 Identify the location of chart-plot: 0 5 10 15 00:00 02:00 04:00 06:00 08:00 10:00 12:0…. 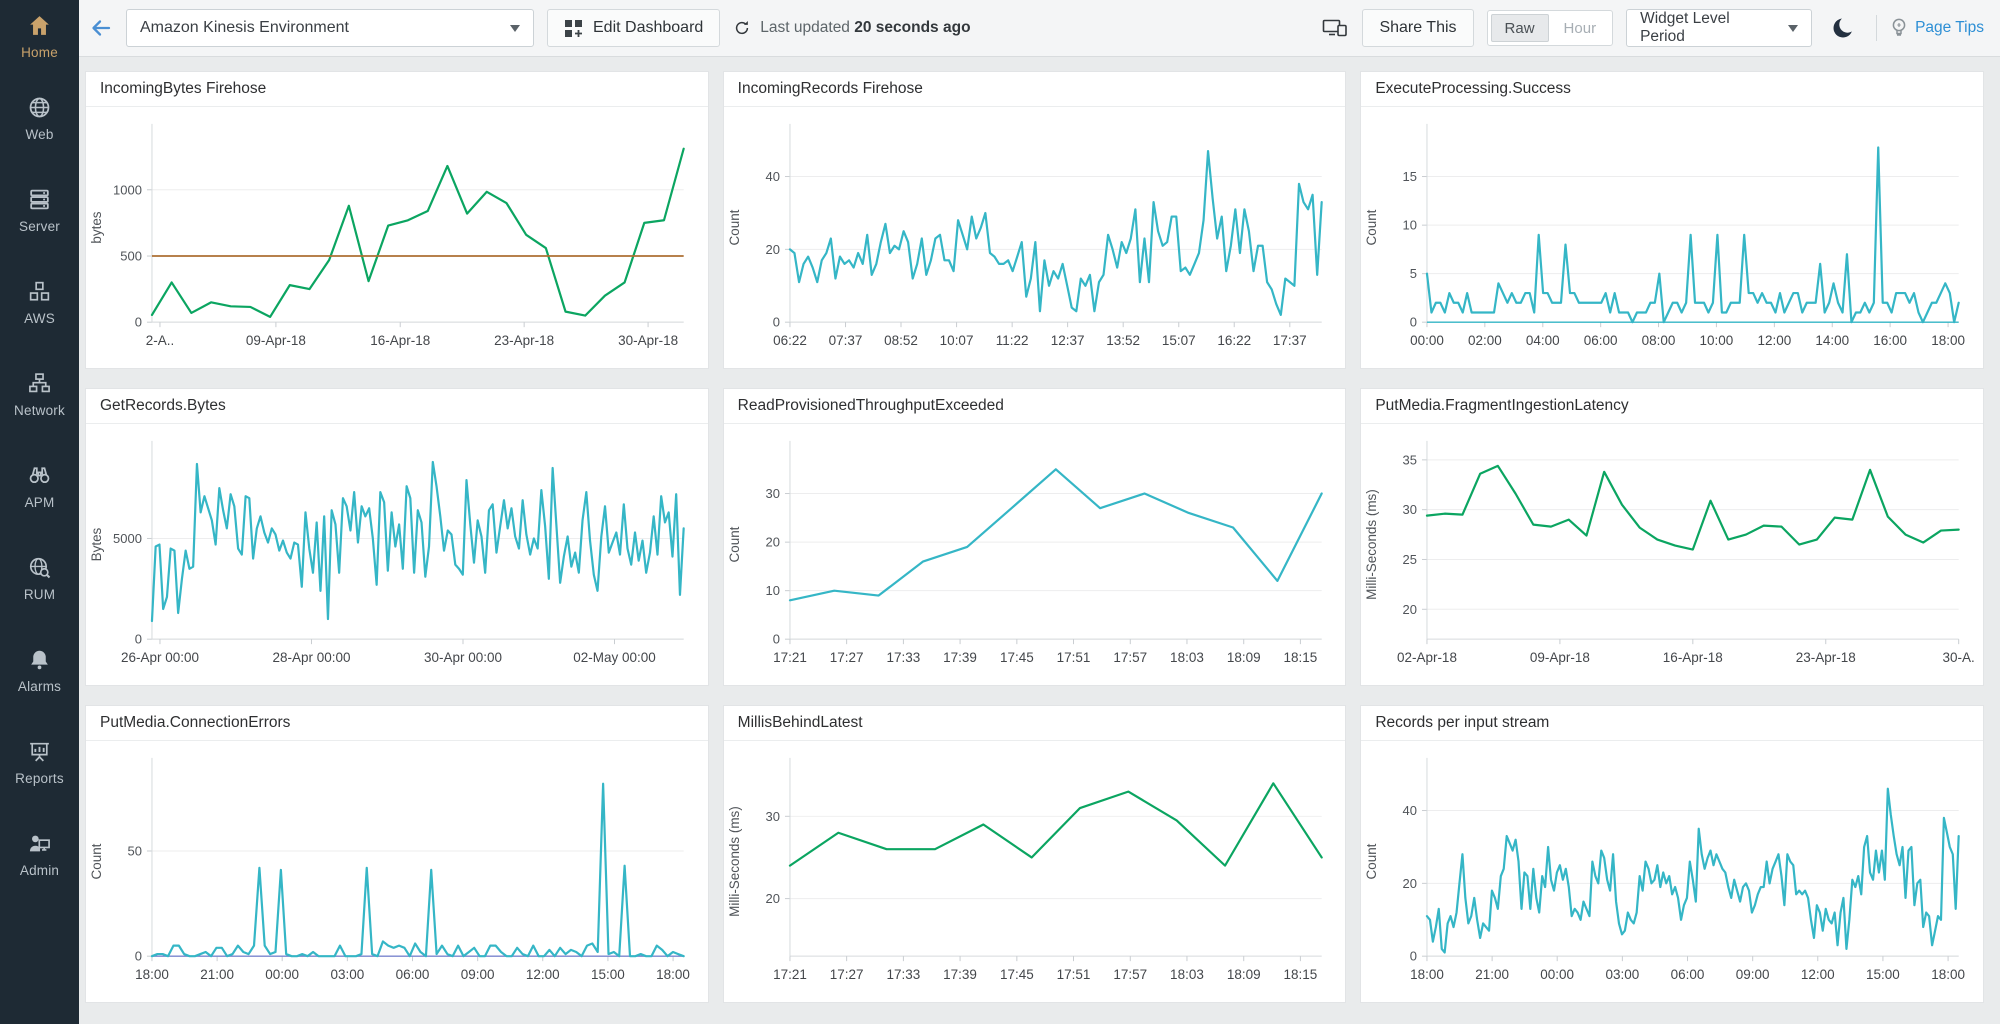
(1672, 237).